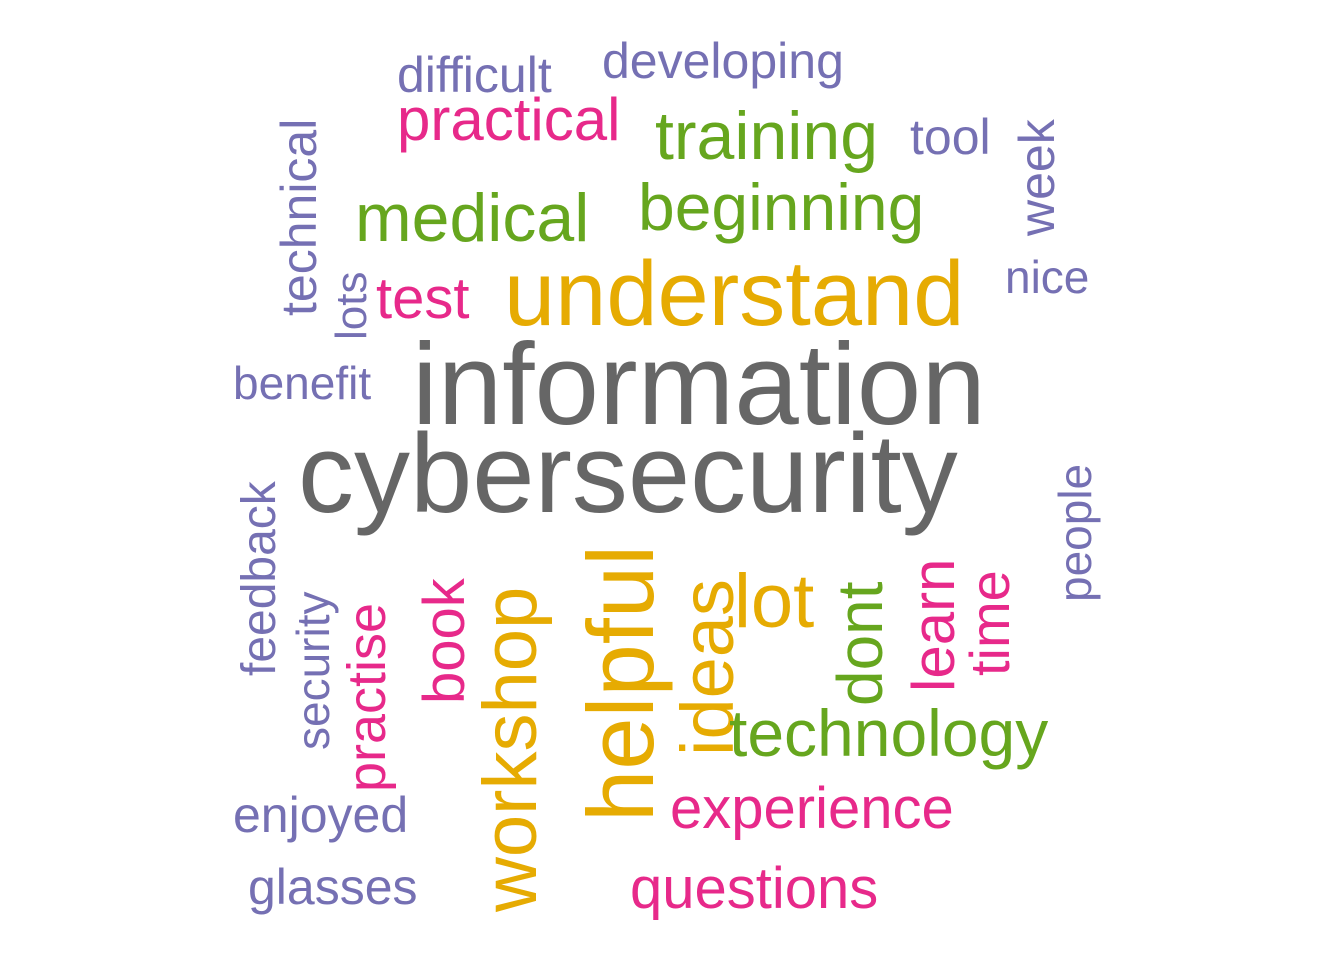 This screenshot has width=1344, height=960. Describe the element at coordinates (509, 119) in the screenshot. I see `word-practical: practical` at that location.